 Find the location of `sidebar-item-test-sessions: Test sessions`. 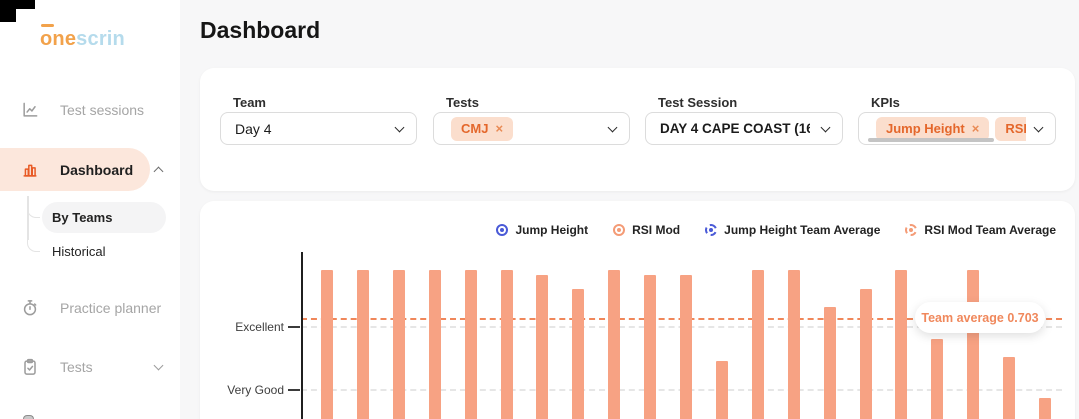

sidebar-item-test-sessions: Test sessions is located at coordinates (90, 110).